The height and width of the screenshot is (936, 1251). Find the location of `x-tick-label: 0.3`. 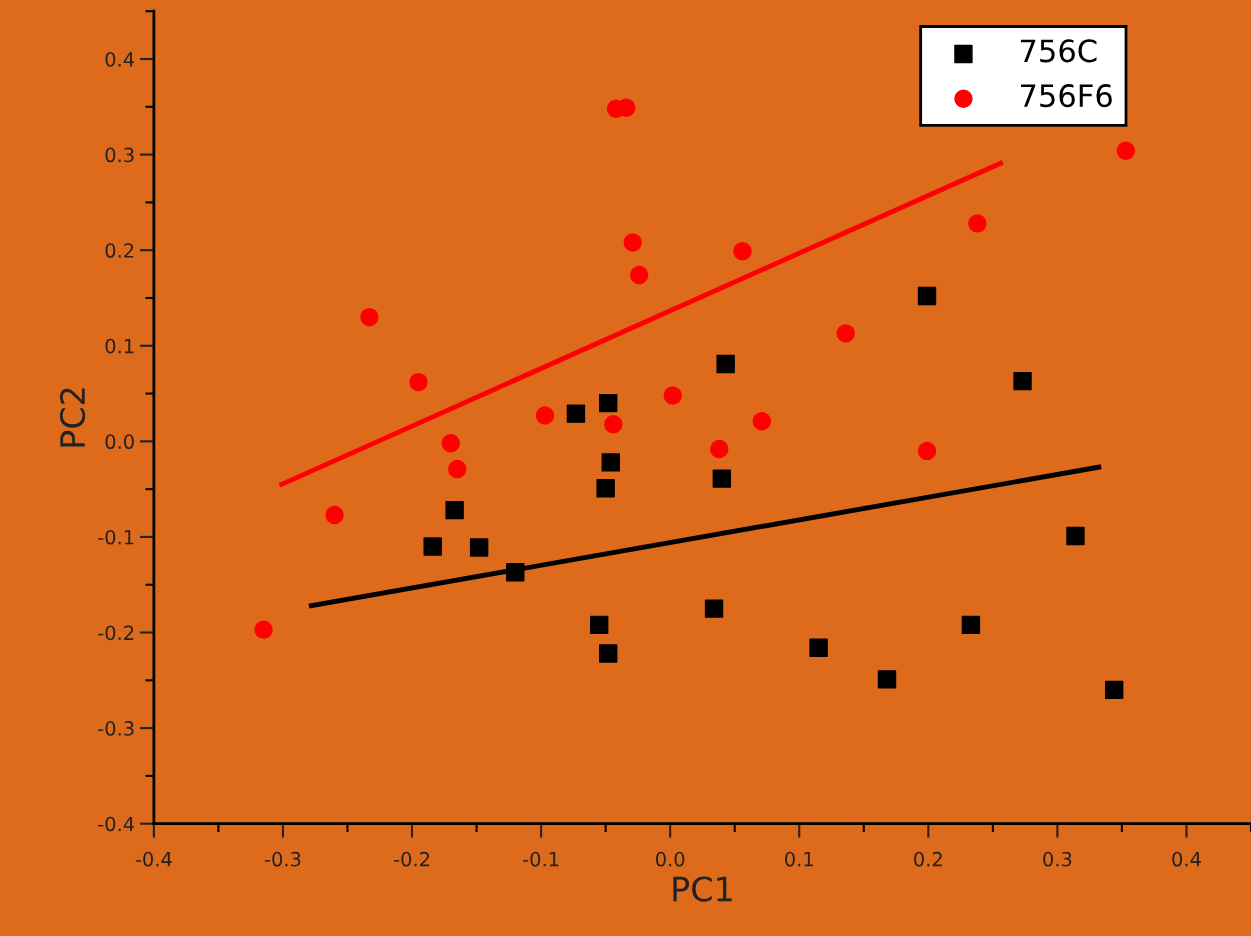

x-tick-label: 0.3 is located at coordinates (1057, 859).